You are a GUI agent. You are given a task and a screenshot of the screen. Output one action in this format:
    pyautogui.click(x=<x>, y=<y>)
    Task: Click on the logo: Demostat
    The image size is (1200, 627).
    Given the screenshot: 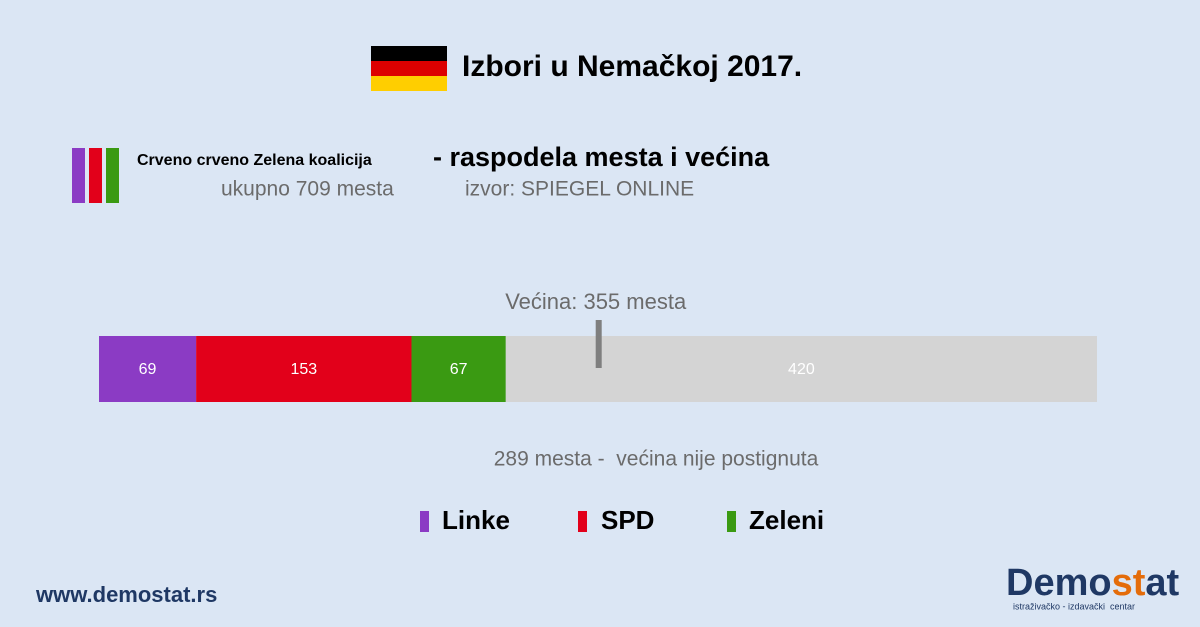 What is the action you would take?
    pyautogui.click(x=1093, y=583)
    